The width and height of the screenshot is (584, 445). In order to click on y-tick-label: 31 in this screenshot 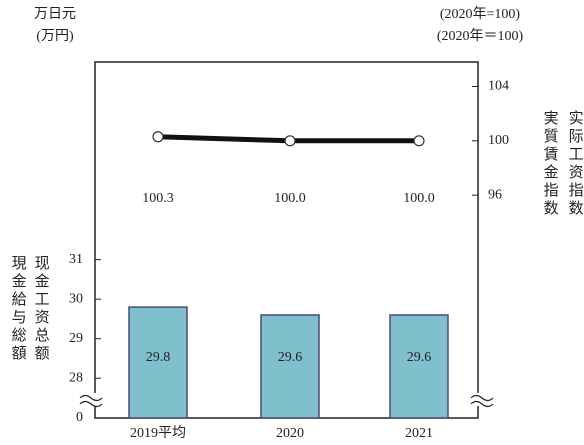, I will do `click(76, 259)`.